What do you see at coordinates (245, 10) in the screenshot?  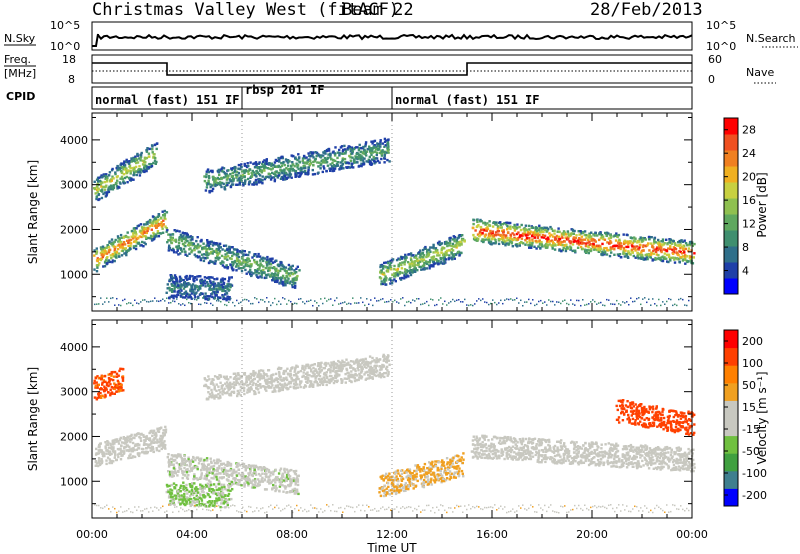 I see `site-title: Christmas Valley West (fitACF)` at bounding box center [245, 10].